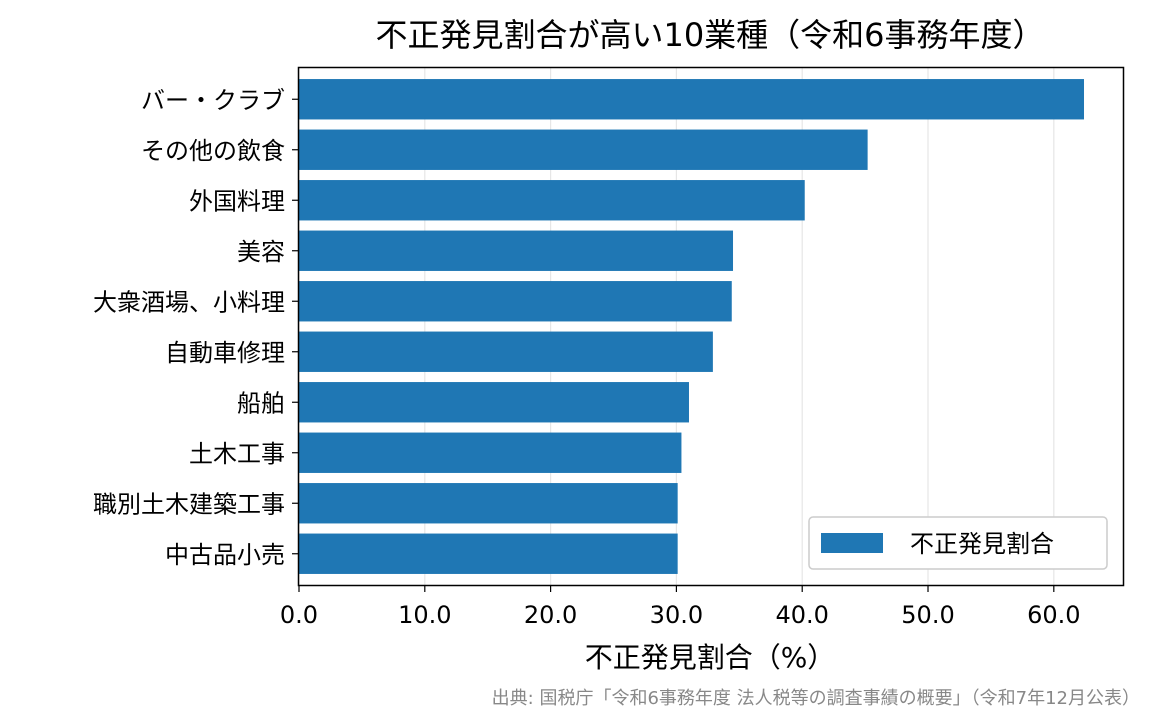  What do you see at coordinates (299, 615) in the screenshot?
I see `x-tick-label: 0.0` at bounding box center [299, 615].